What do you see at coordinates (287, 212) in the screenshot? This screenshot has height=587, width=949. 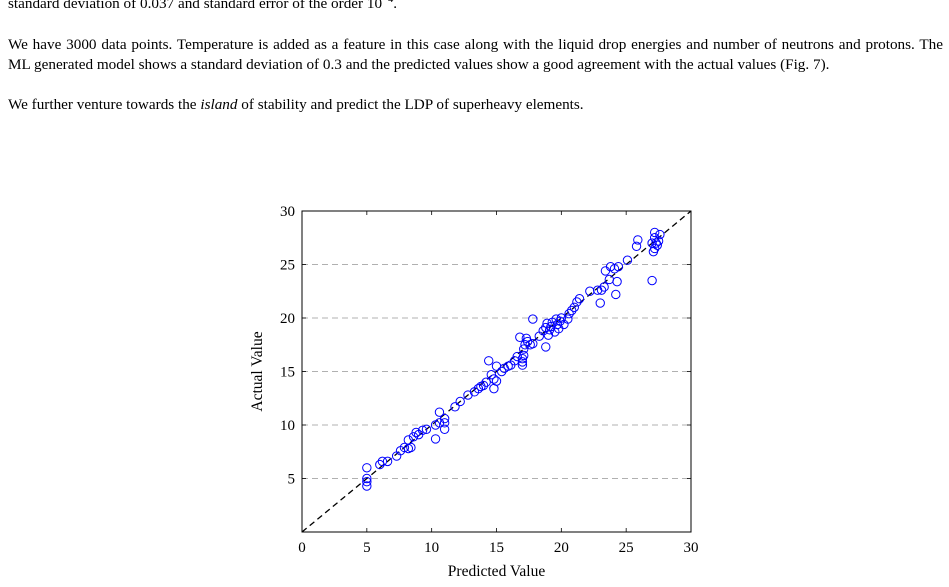 I see `y-tick-label: 30` at bounding box center [287, 212].